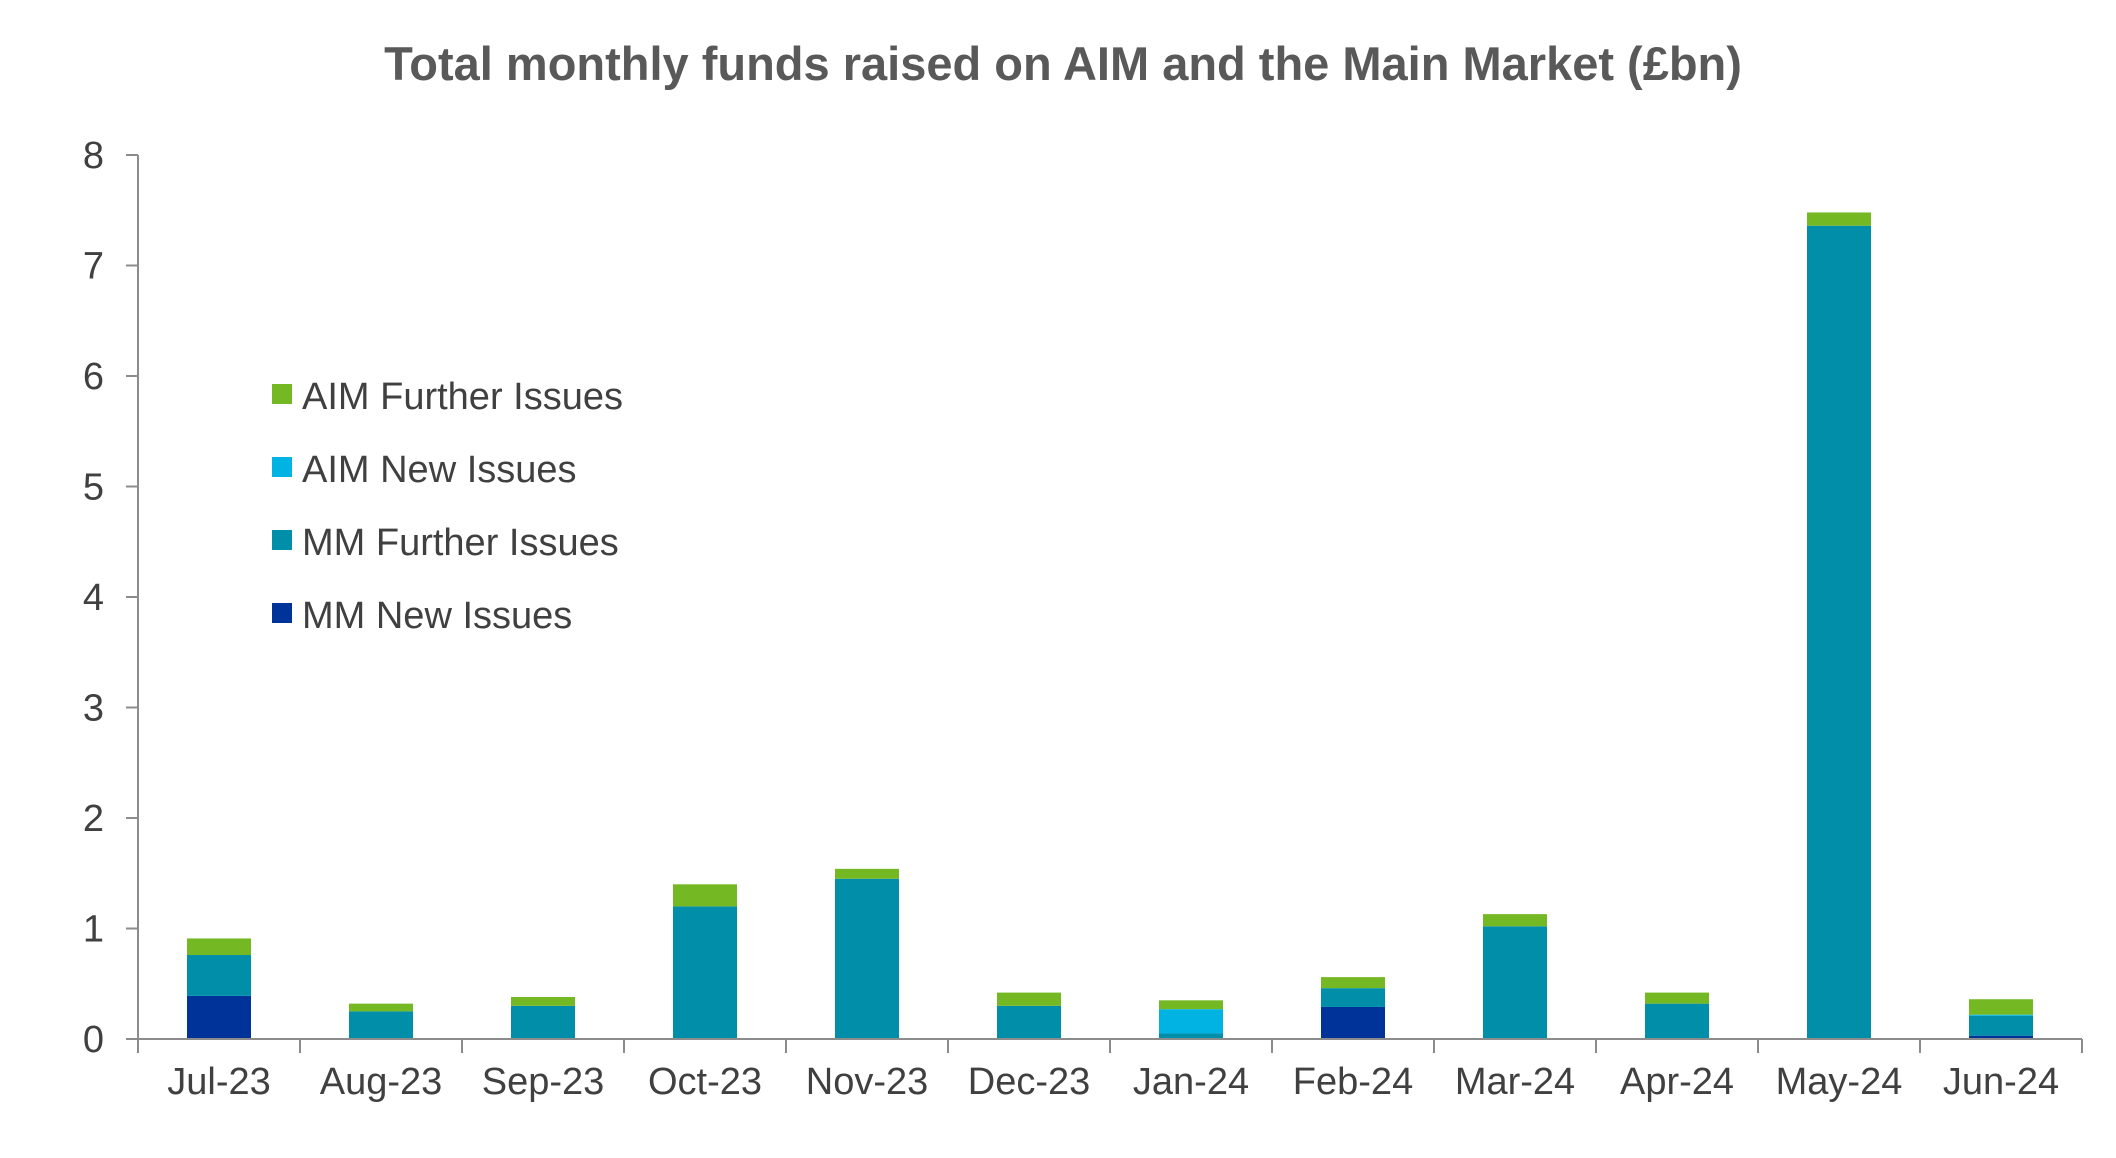  What do you see at coordinates (93, 709) in the screenshot?
I see `y-tick-label: 3` at bounding box center [93, 709].